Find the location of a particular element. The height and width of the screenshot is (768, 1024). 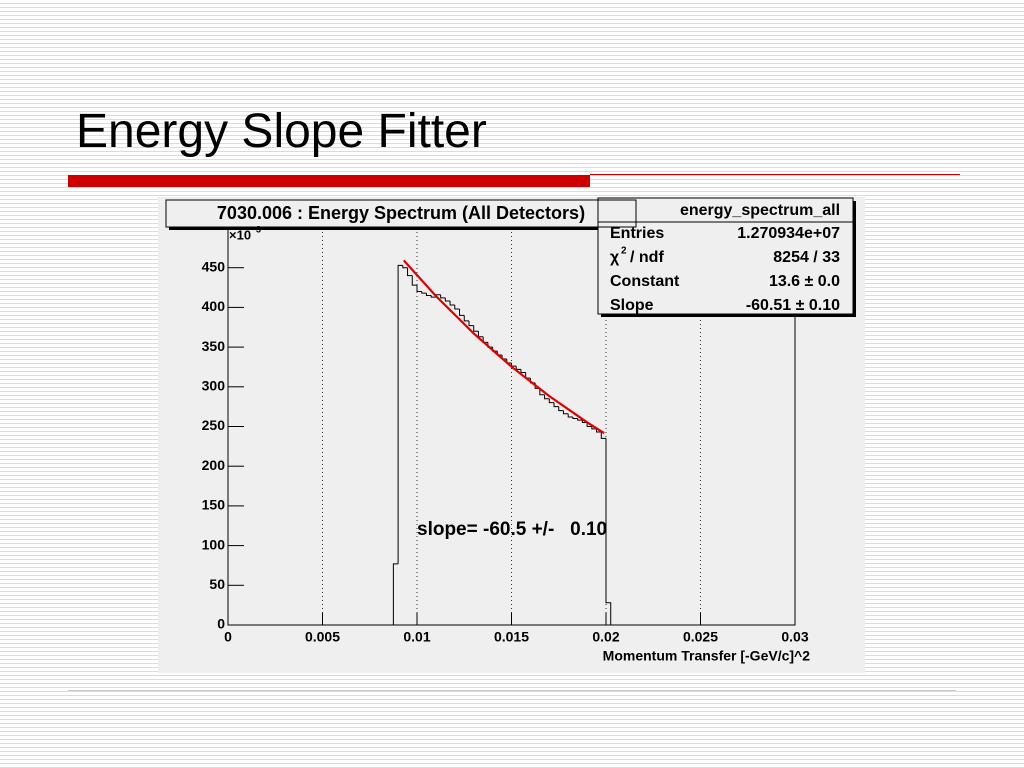

x-tick-label: 0.015 is located at coordinates (511, 637).